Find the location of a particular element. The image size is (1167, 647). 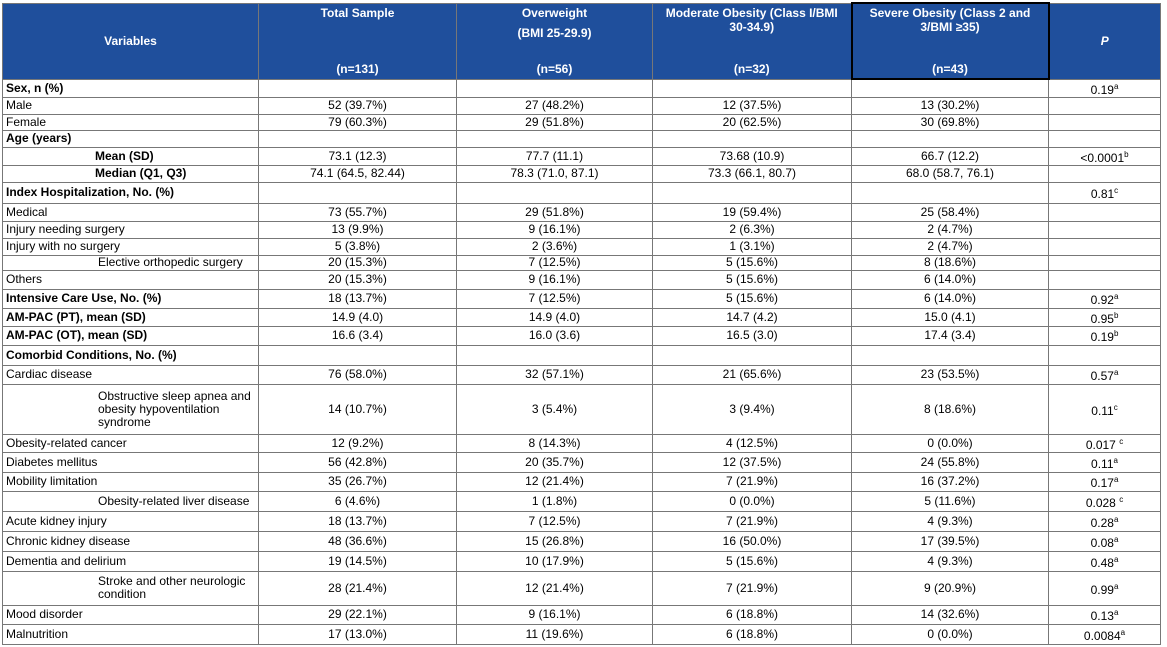

cell: 27 (48.2%) is located at coordinates (554, 105).